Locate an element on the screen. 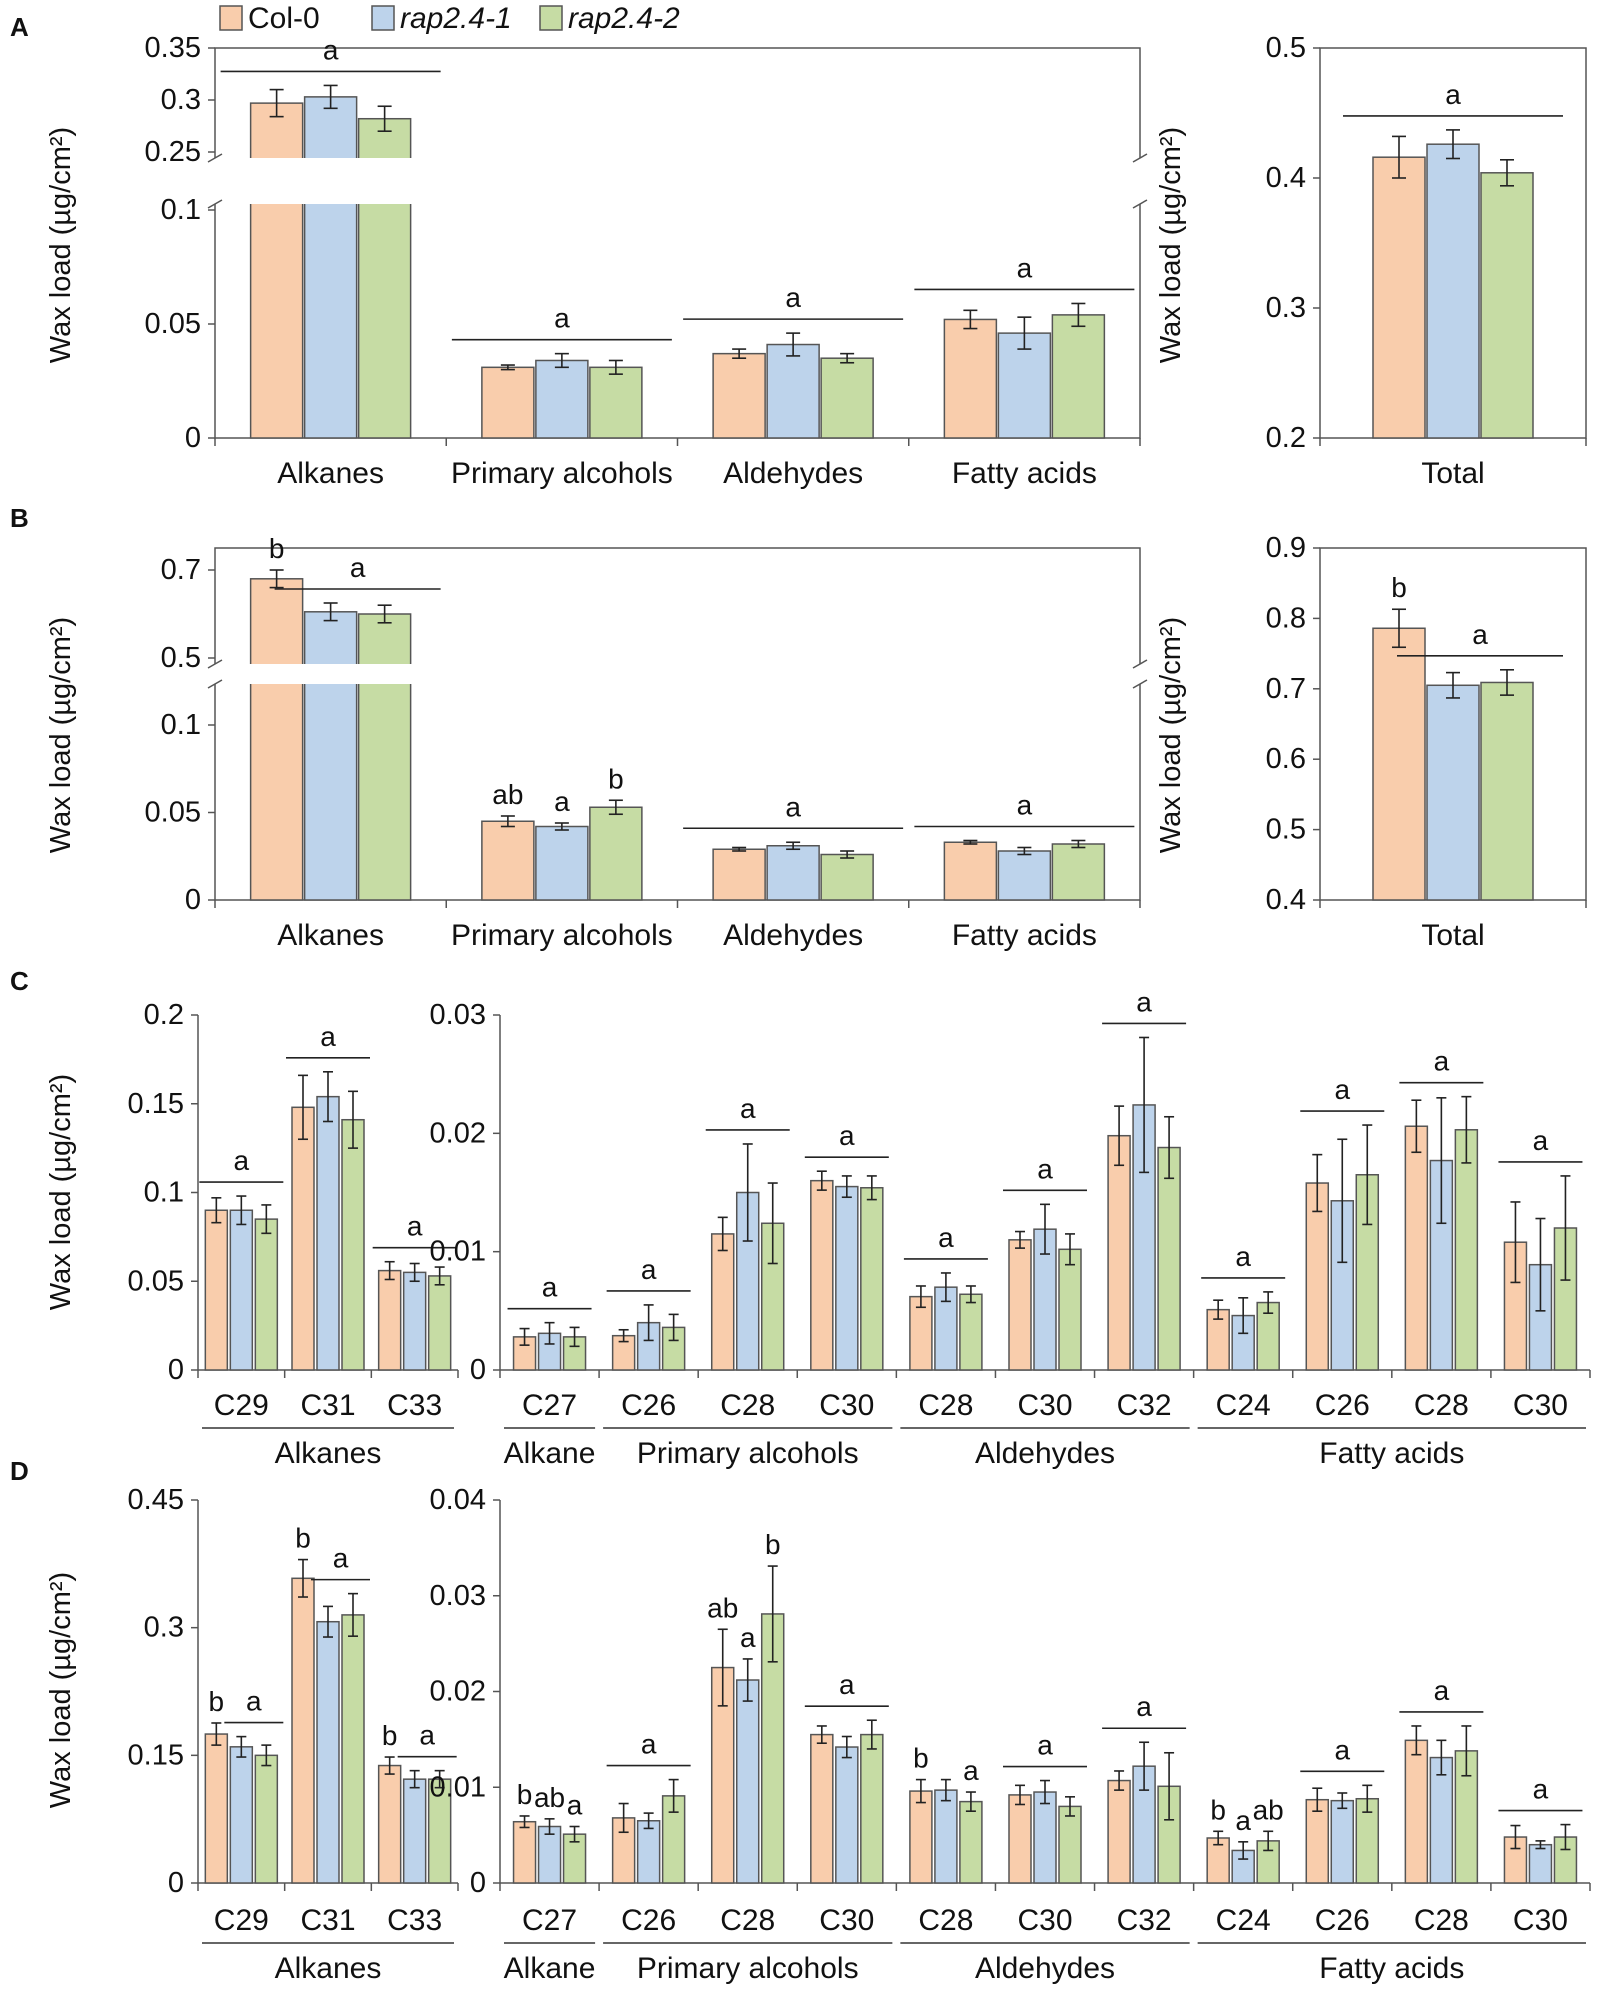  y-tick-label: 0.45 is located at coordinates (156, 1500).